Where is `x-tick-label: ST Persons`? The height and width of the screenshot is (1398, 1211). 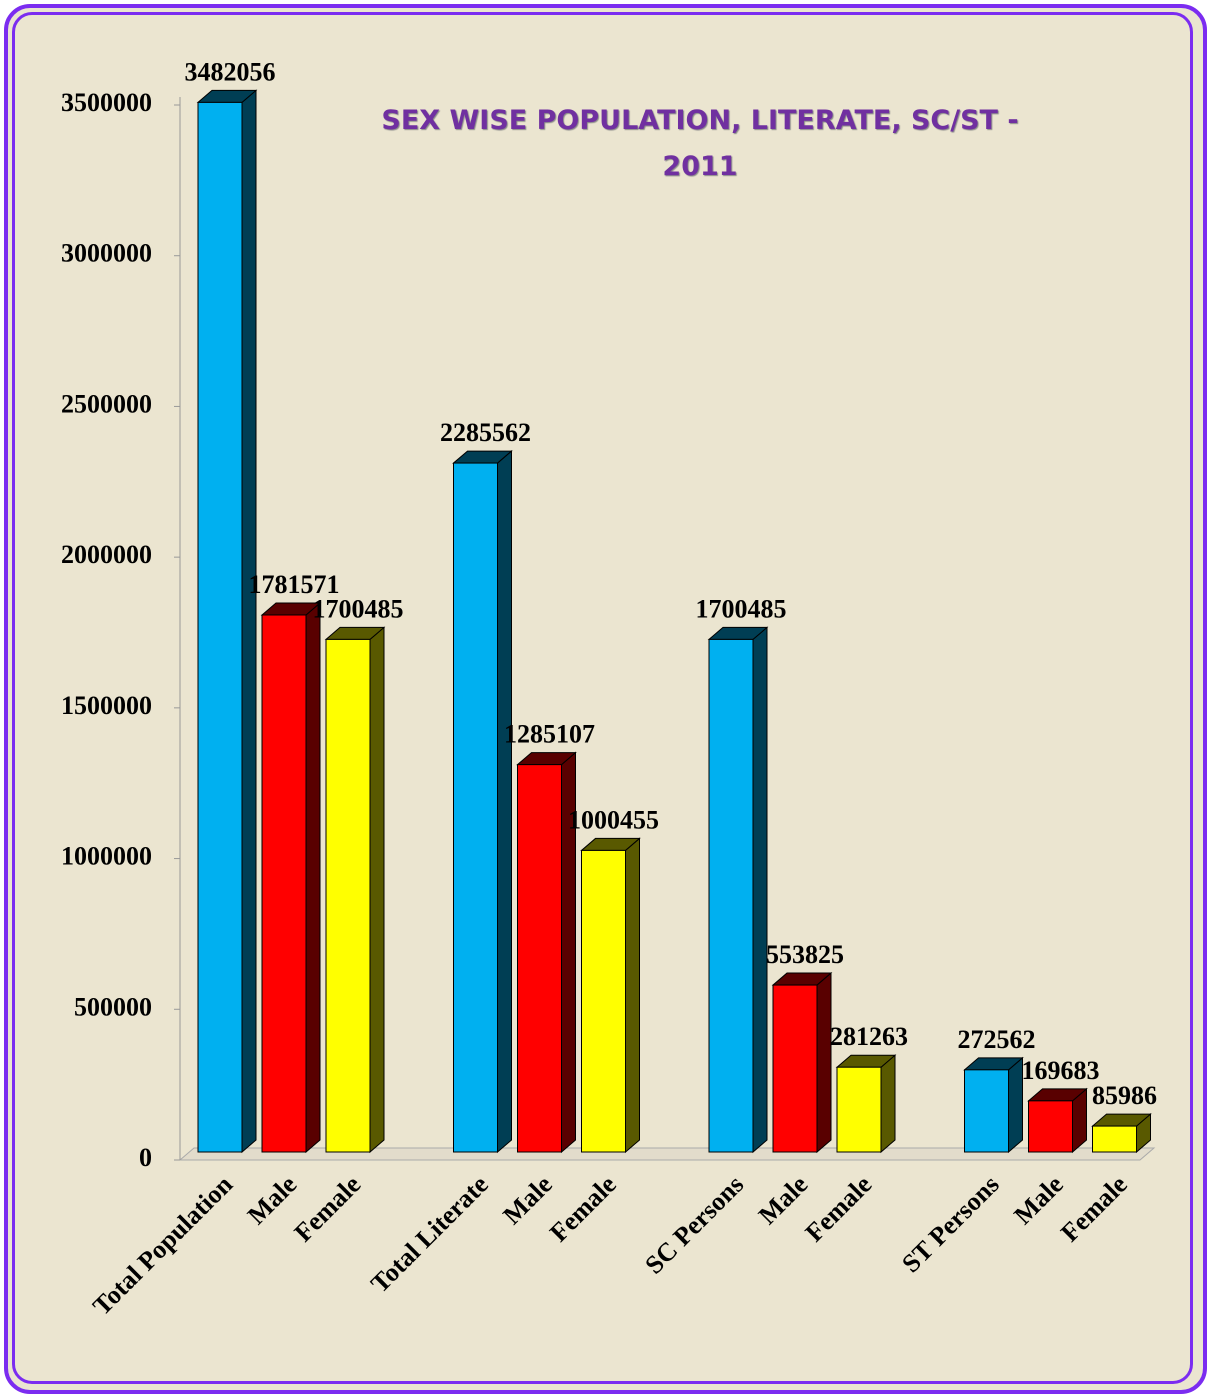 x-tick-label: ST Persons is located at coordinates (950, 1224).